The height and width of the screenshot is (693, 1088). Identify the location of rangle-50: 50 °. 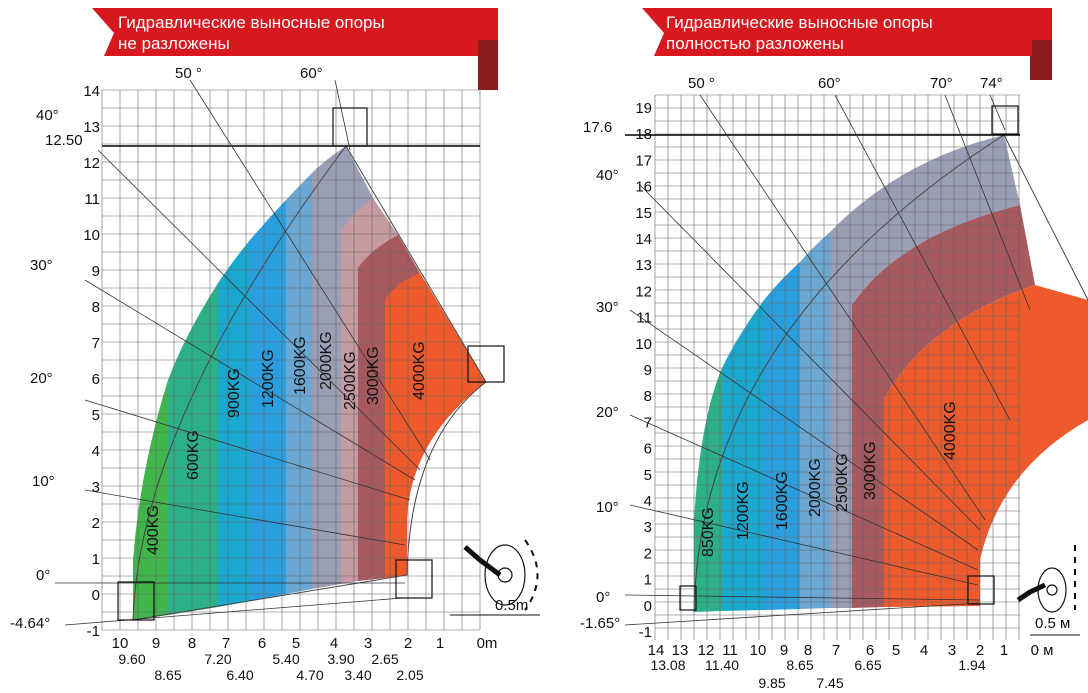
(701, 83).